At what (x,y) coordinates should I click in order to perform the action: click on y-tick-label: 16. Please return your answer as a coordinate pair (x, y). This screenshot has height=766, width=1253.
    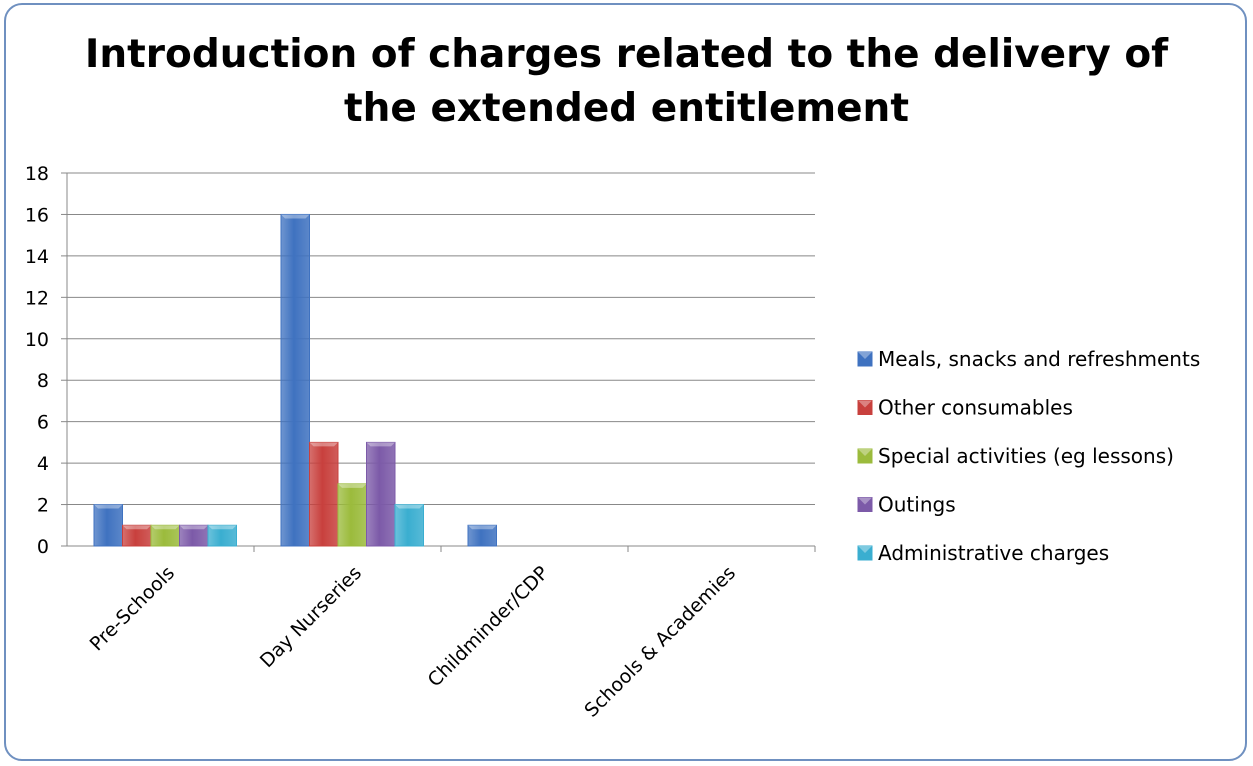
    Looking at the image, I should click on (37, 215).